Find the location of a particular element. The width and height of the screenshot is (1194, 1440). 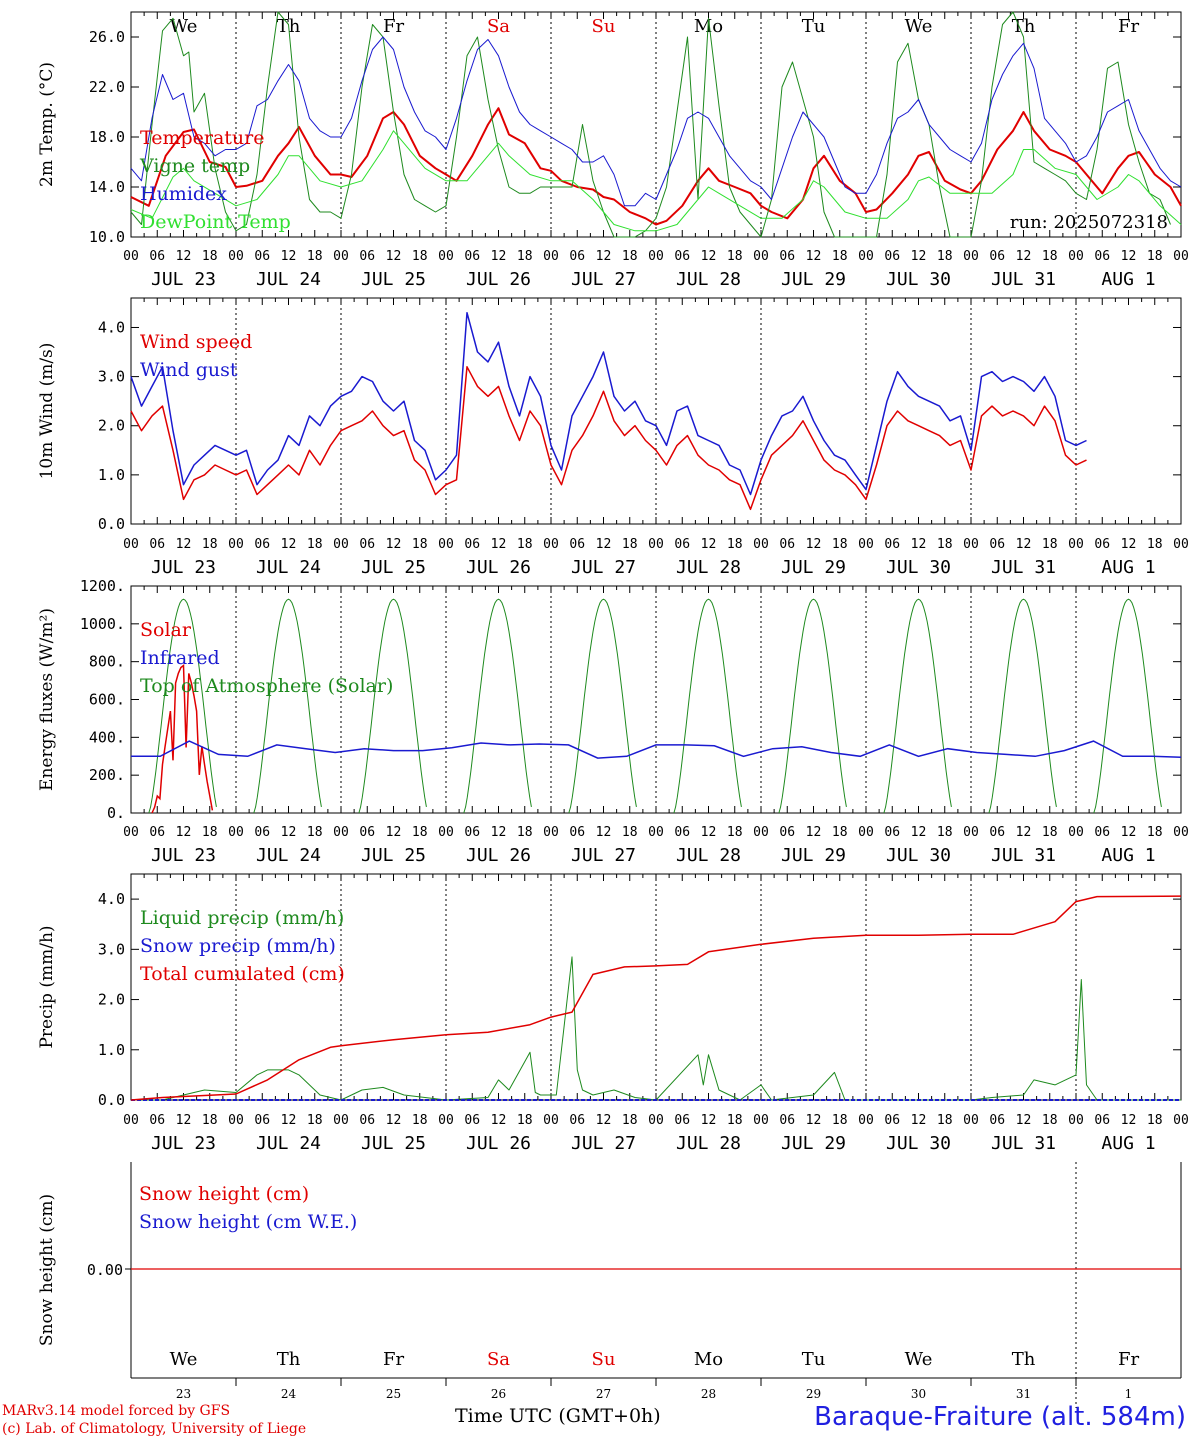

date-label: JUL 30 is located at coordinates (918, 279).